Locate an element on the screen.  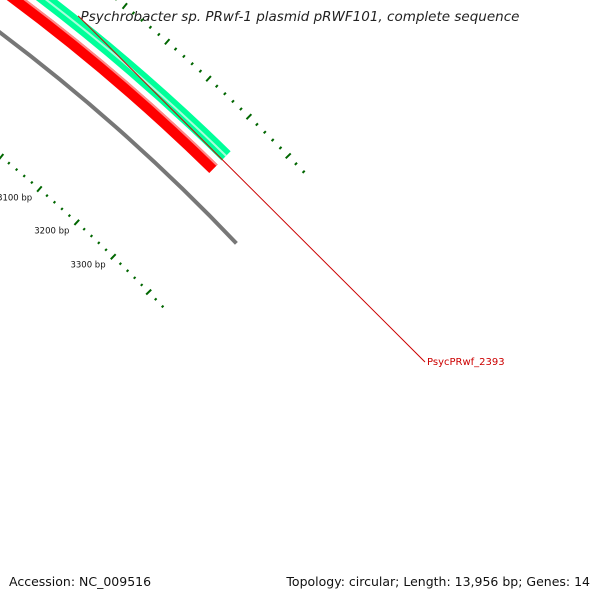
accession-text: Accession: NC_009516 is located at coordinates (80, 581).